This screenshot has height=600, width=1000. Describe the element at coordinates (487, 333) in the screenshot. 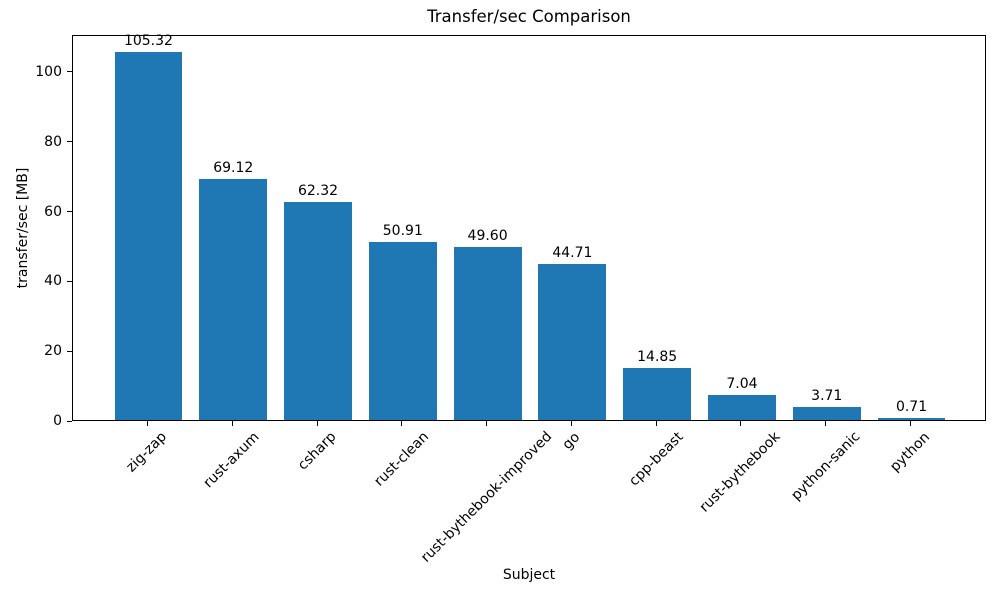

I see `bar-rust-bythebook-improved` at that location.